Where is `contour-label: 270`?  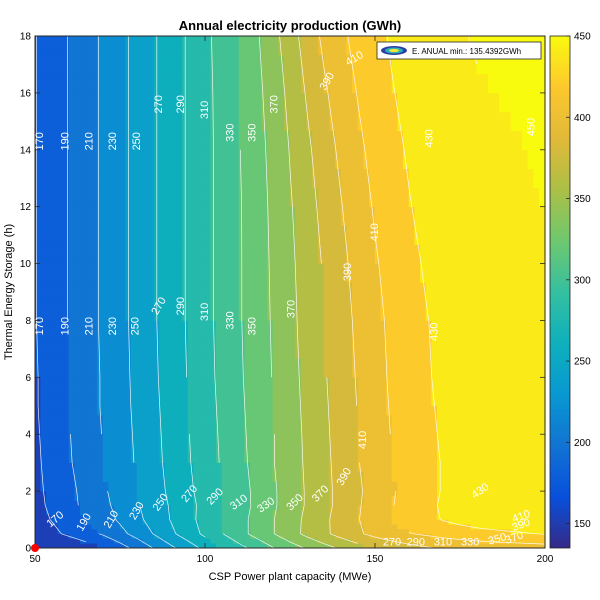
contour-label: 270 is located at coordinates (392, 542).